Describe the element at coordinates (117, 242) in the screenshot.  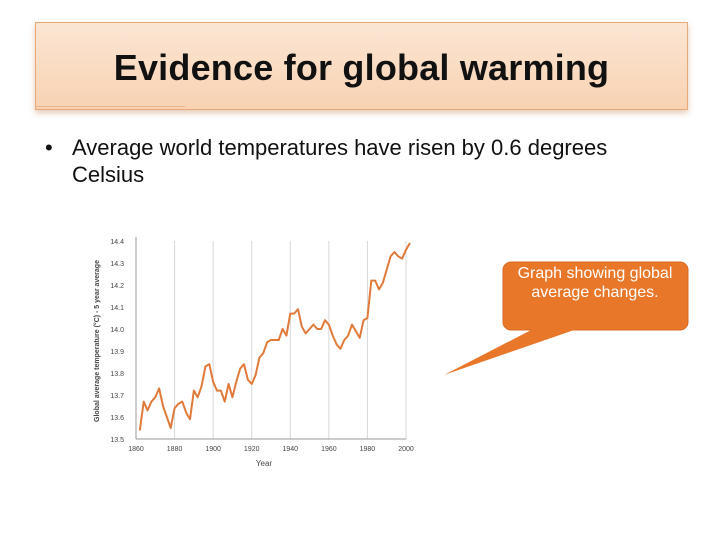
I see `y-tick-label: 14.4` at that location.